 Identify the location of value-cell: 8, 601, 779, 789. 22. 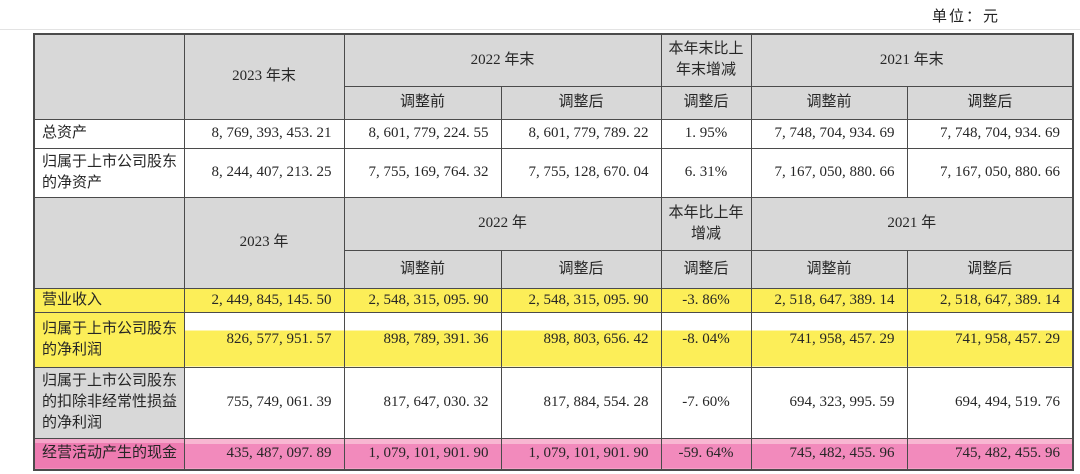
(581, 133).